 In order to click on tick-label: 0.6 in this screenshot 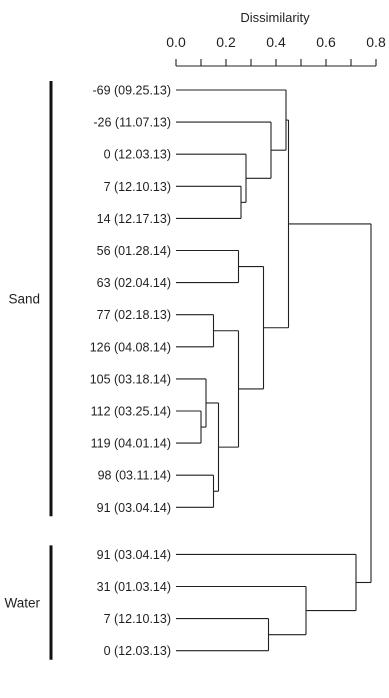, I will do `click(326, 42)`.